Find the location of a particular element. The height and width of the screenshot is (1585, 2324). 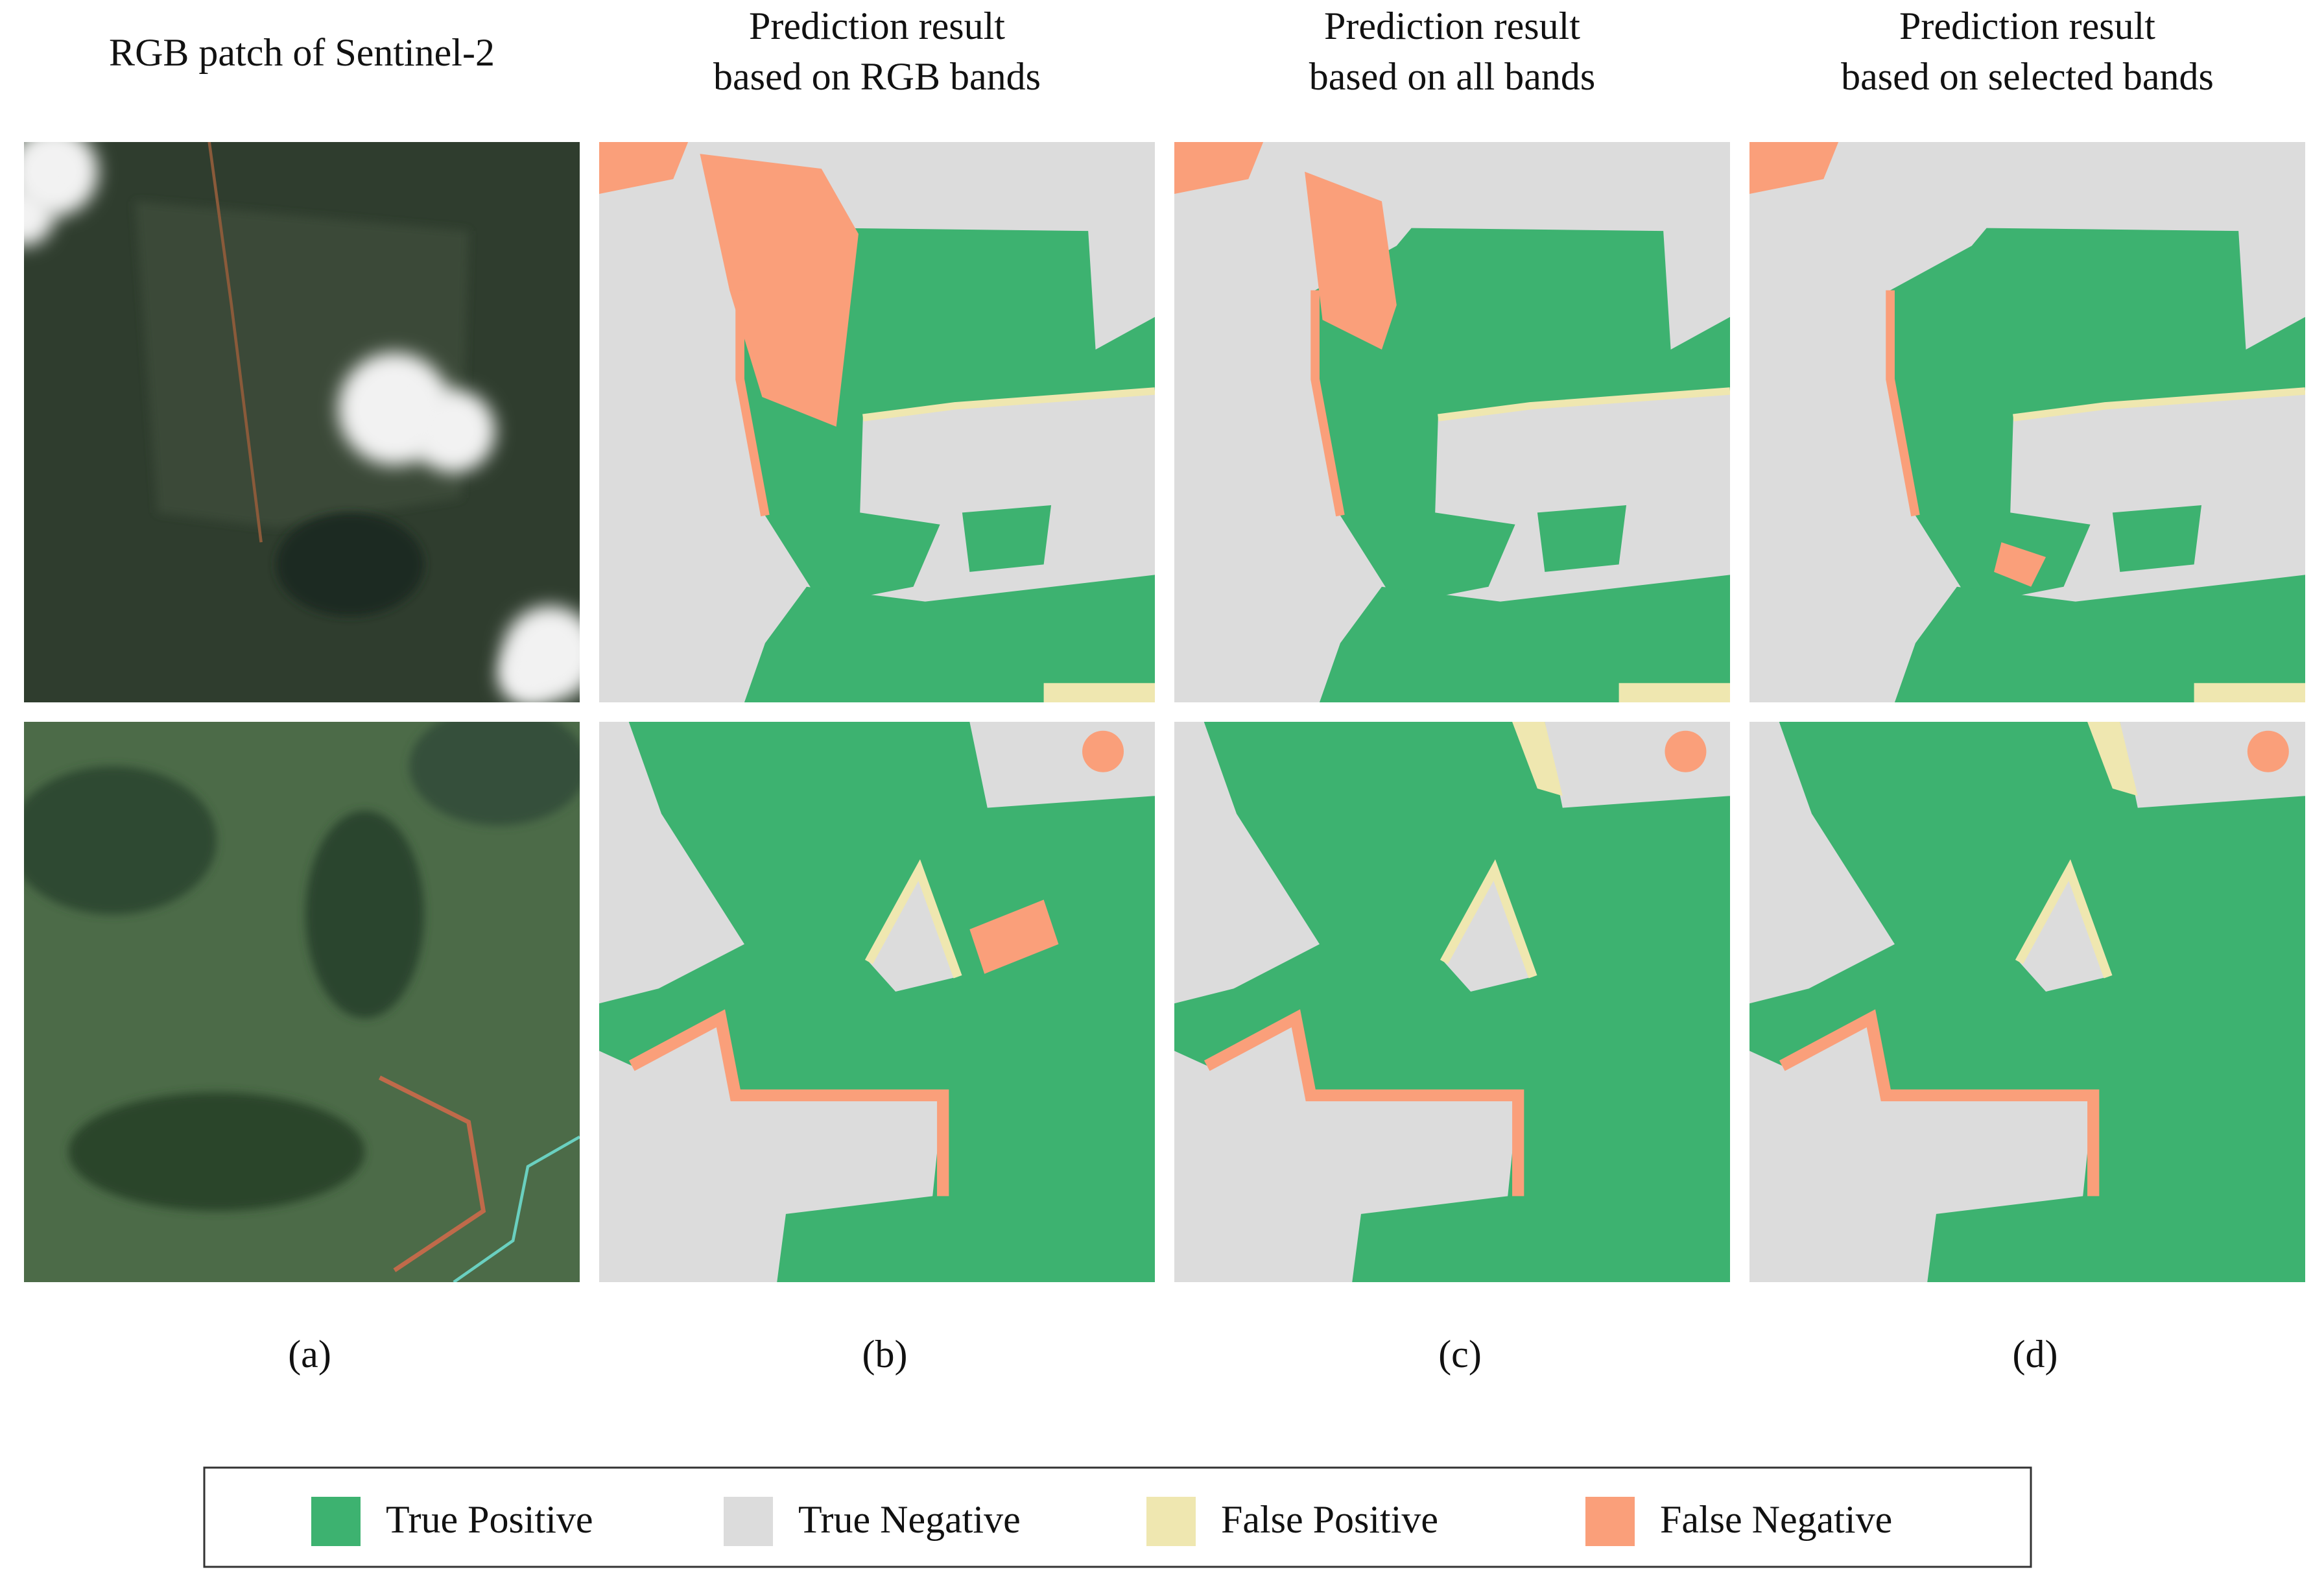

column-heading: RGB patch of Sentinel-2 is located at coordinates (302, 52).